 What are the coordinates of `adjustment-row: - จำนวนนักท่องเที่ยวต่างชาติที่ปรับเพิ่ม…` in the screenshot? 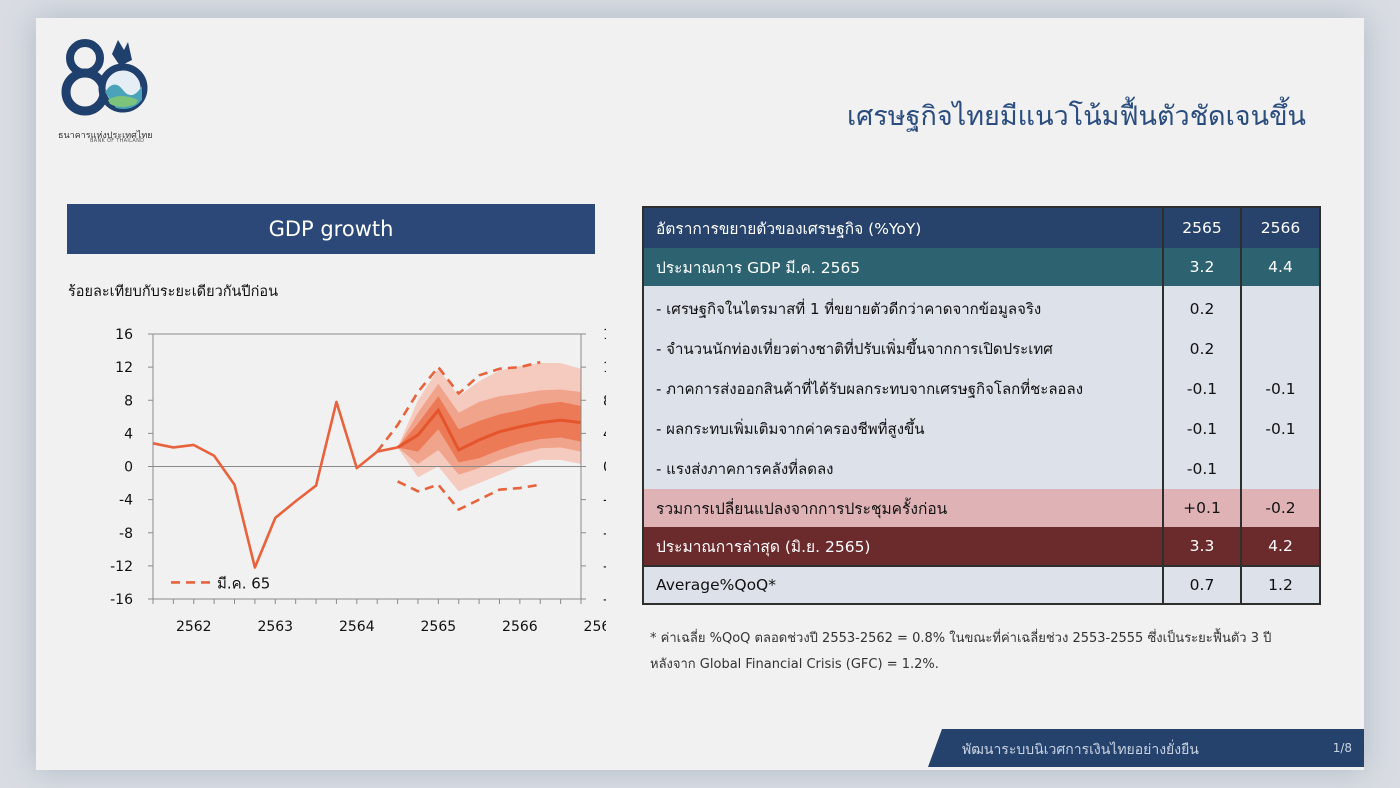 It's located at (981, 349).